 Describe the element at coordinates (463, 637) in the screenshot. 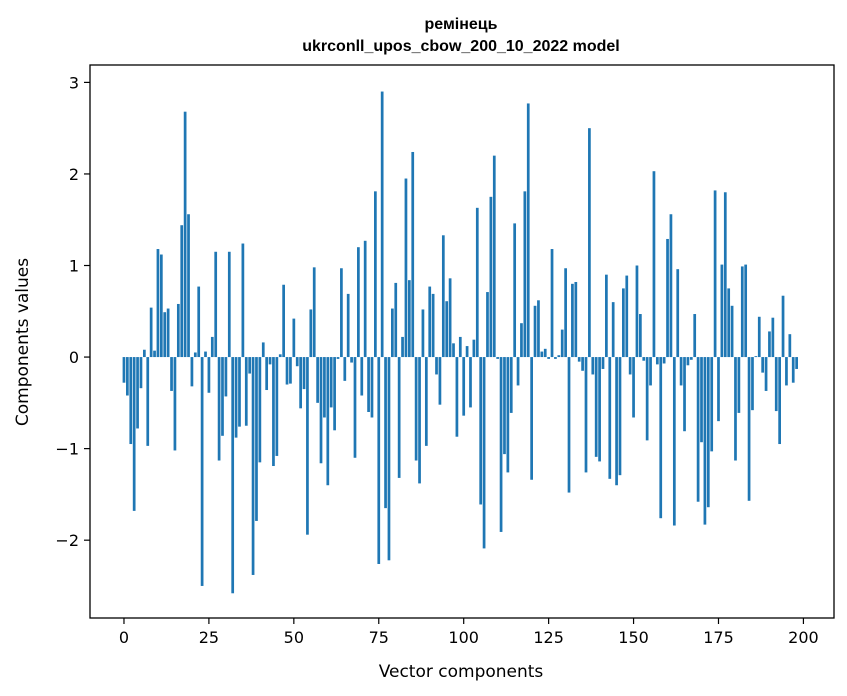

I see `x-tick-label: 100` at that location.